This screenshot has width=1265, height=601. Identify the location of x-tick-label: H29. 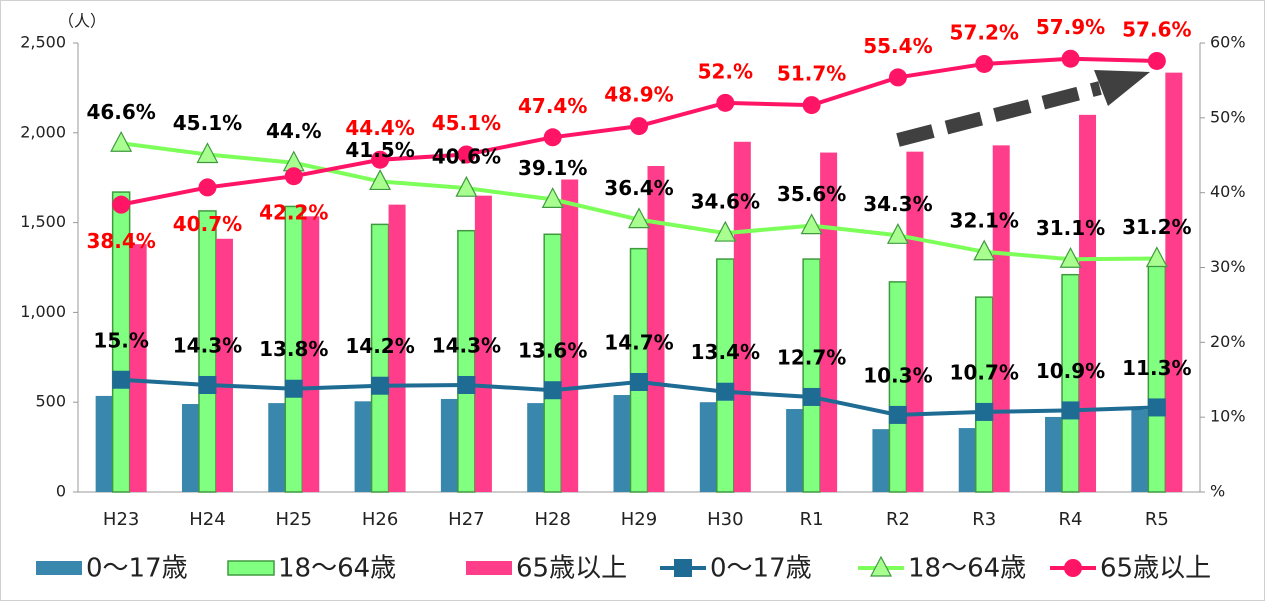
(639, 519).